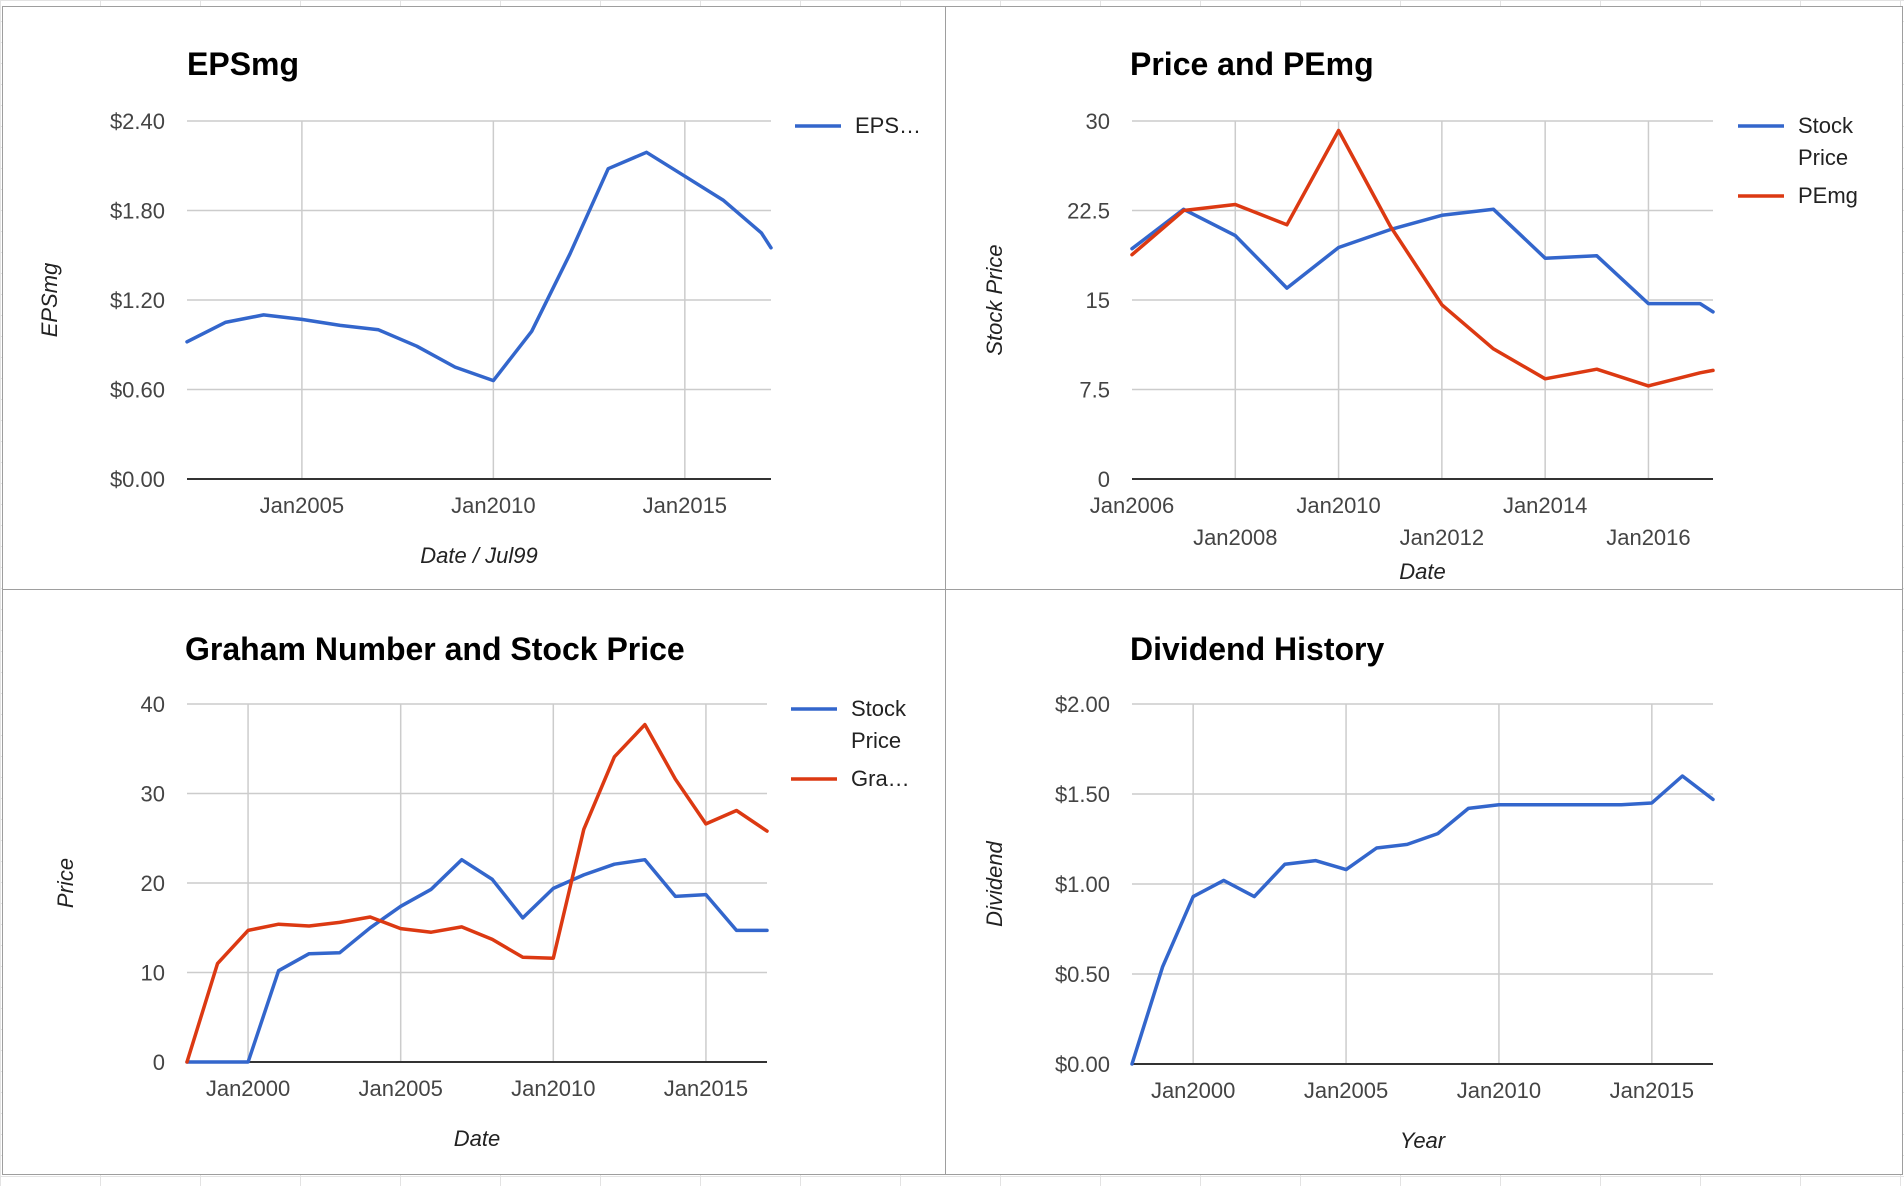 This screenshot has width=1904, height=1186. Describe the element at coordinates (1423, 1140) in the screenshot. I see `x-axis-title: Year` at that location.